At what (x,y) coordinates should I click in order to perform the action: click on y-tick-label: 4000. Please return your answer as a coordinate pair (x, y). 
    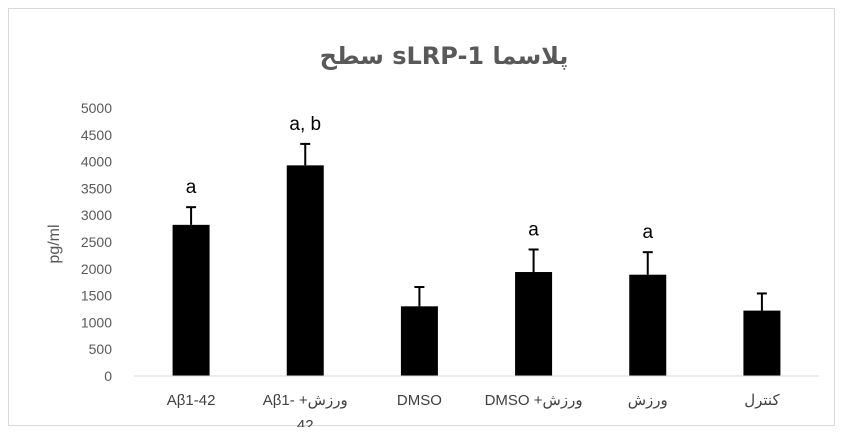
    Looking at the image, I should click on (96, 162).